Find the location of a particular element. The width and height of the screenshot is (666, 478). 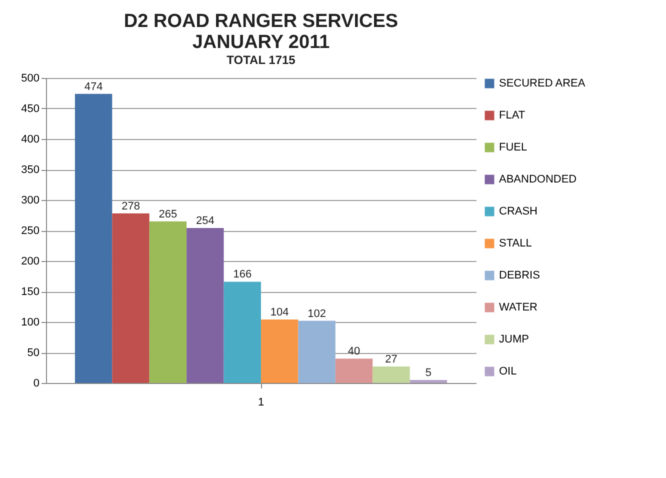

y-tick-label: 500 is located at coordinates (30, 78).